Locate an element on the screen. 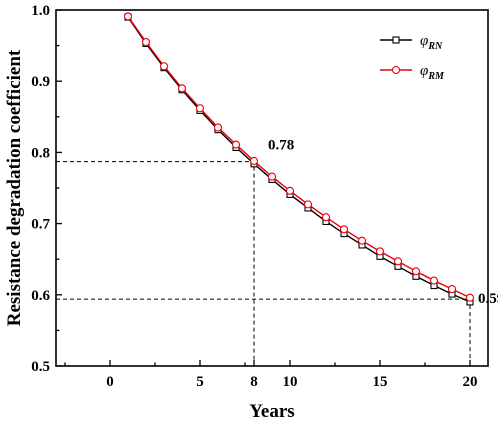 This screenshot has height=424, width=498. x-tick-label: 0 is located at coordinates (110, 382).